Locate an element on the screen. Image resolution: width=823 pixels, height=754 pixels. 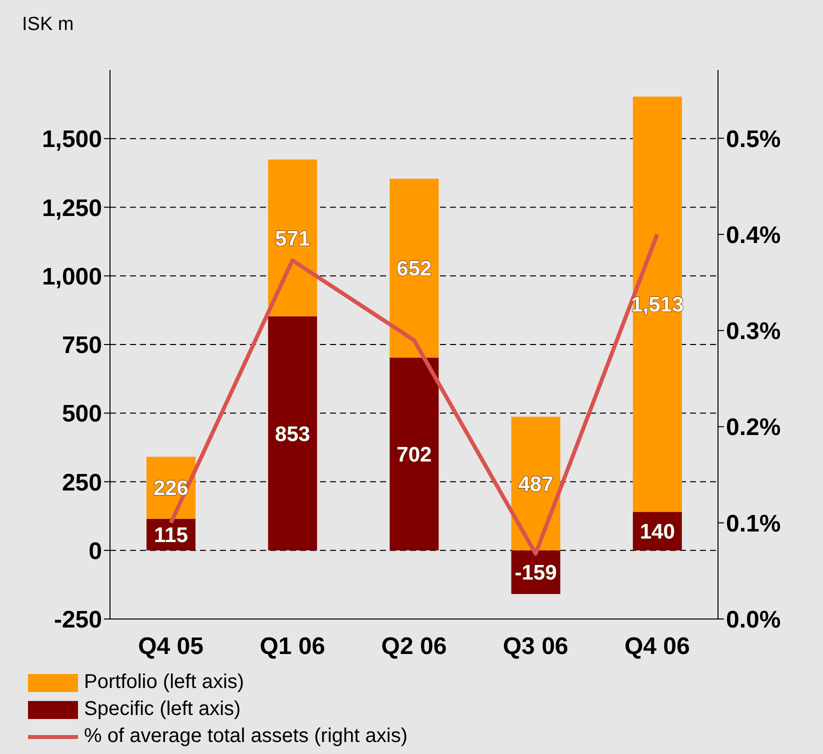
y-tick-label: 1,250 is located at coordinates (72, 208).